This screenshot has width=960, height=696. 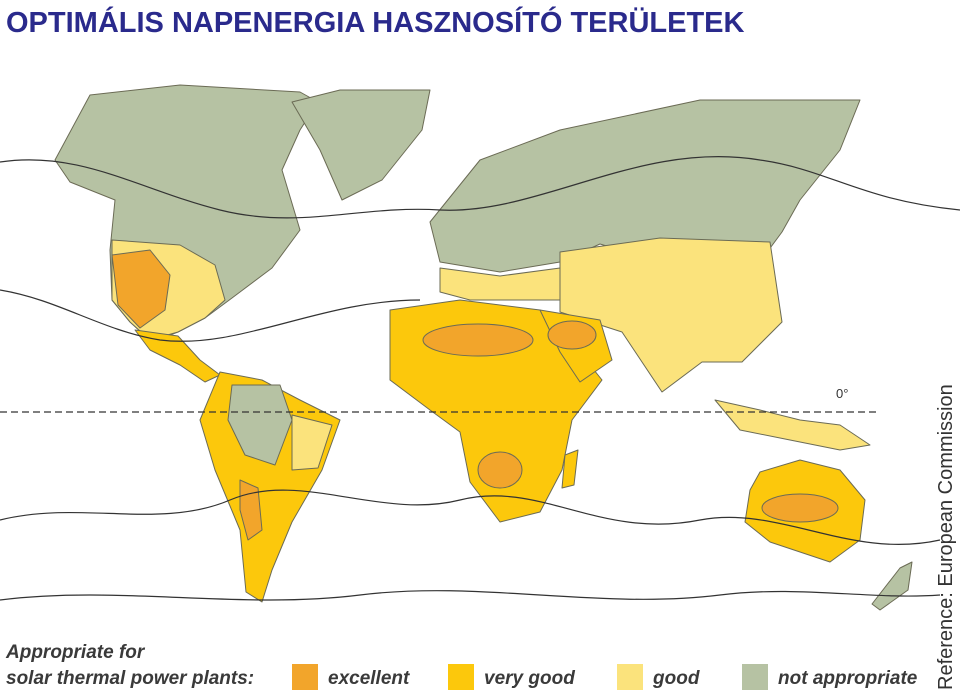 What do you see at coordinates (130, 678) in the screenshot?
I see `legend-heading: solar thermal power plants:` at bounding box center [130, 678].